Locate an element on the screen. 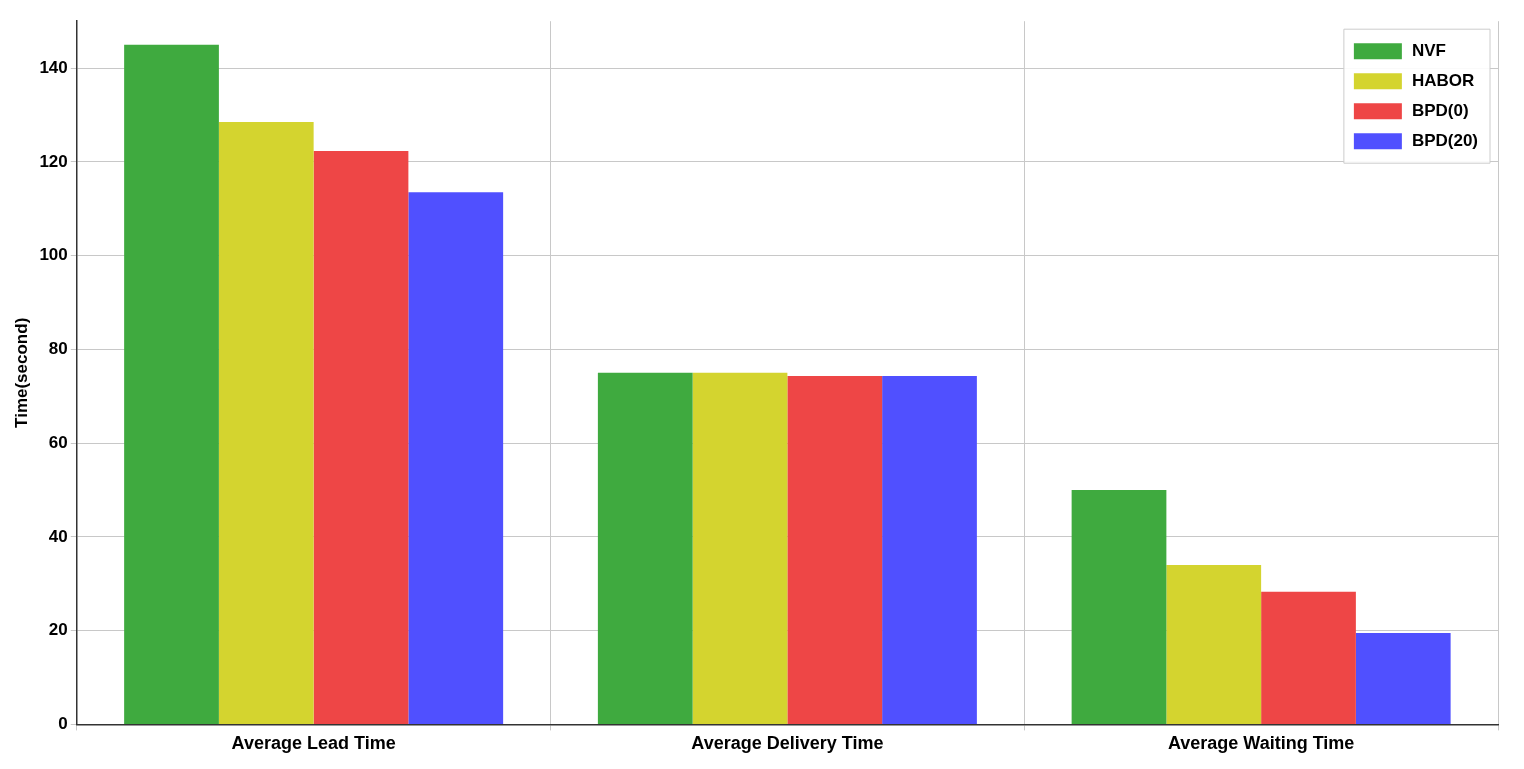 This screenshot has width=1524, height=769. legend-label: HABOR is located at coordinates (1443, 80).